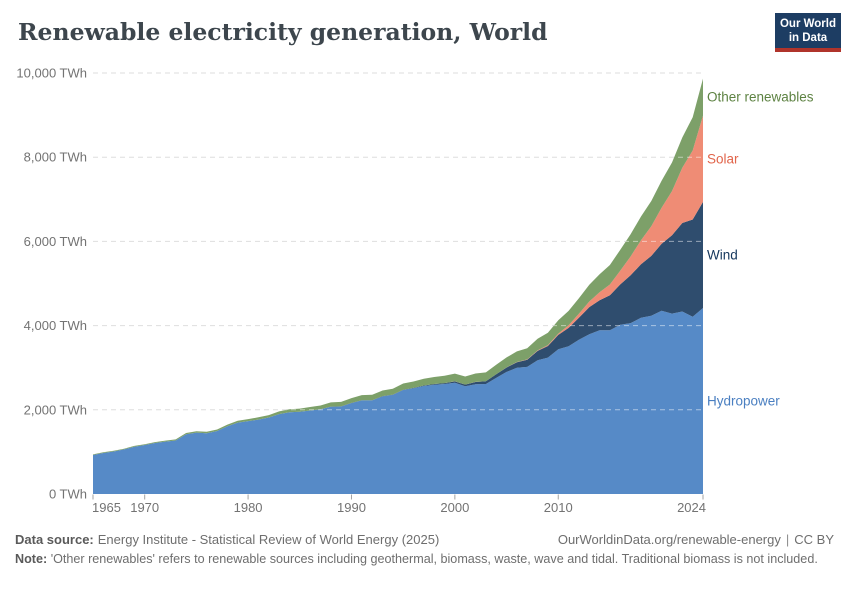  I want to click on note-label: Note:, so click(31, 559).